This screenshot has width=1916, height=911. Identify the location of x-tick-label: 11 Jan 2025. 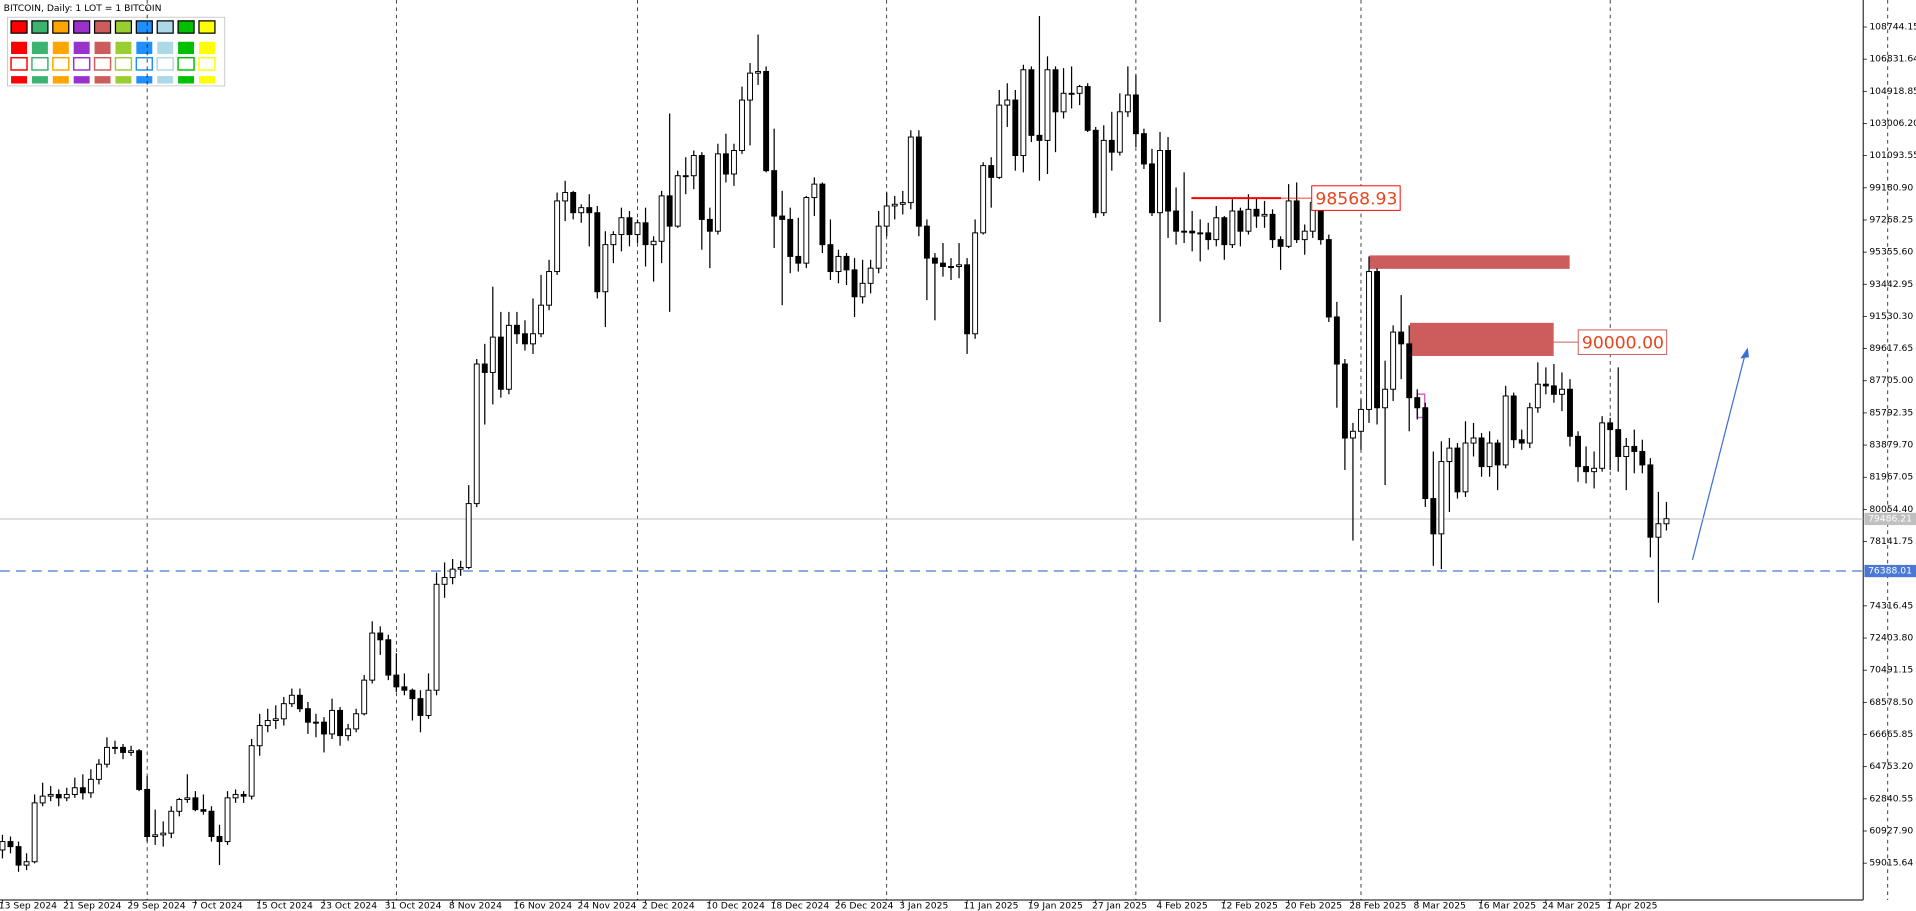
(990, 906).